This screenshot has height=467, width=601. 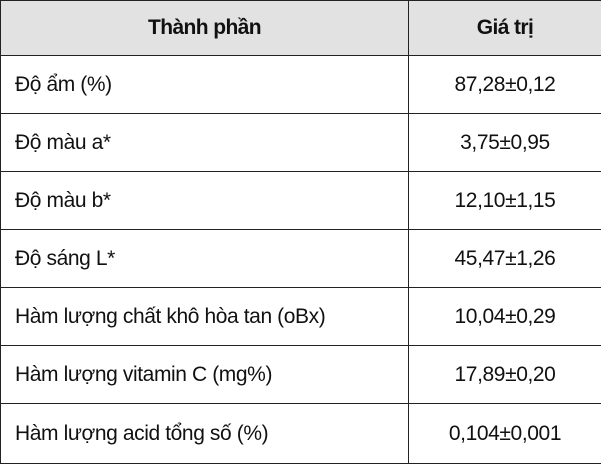 I want to click on table-row: Độ sáng L* 45,47±1,26, so click(x=300, y=258).